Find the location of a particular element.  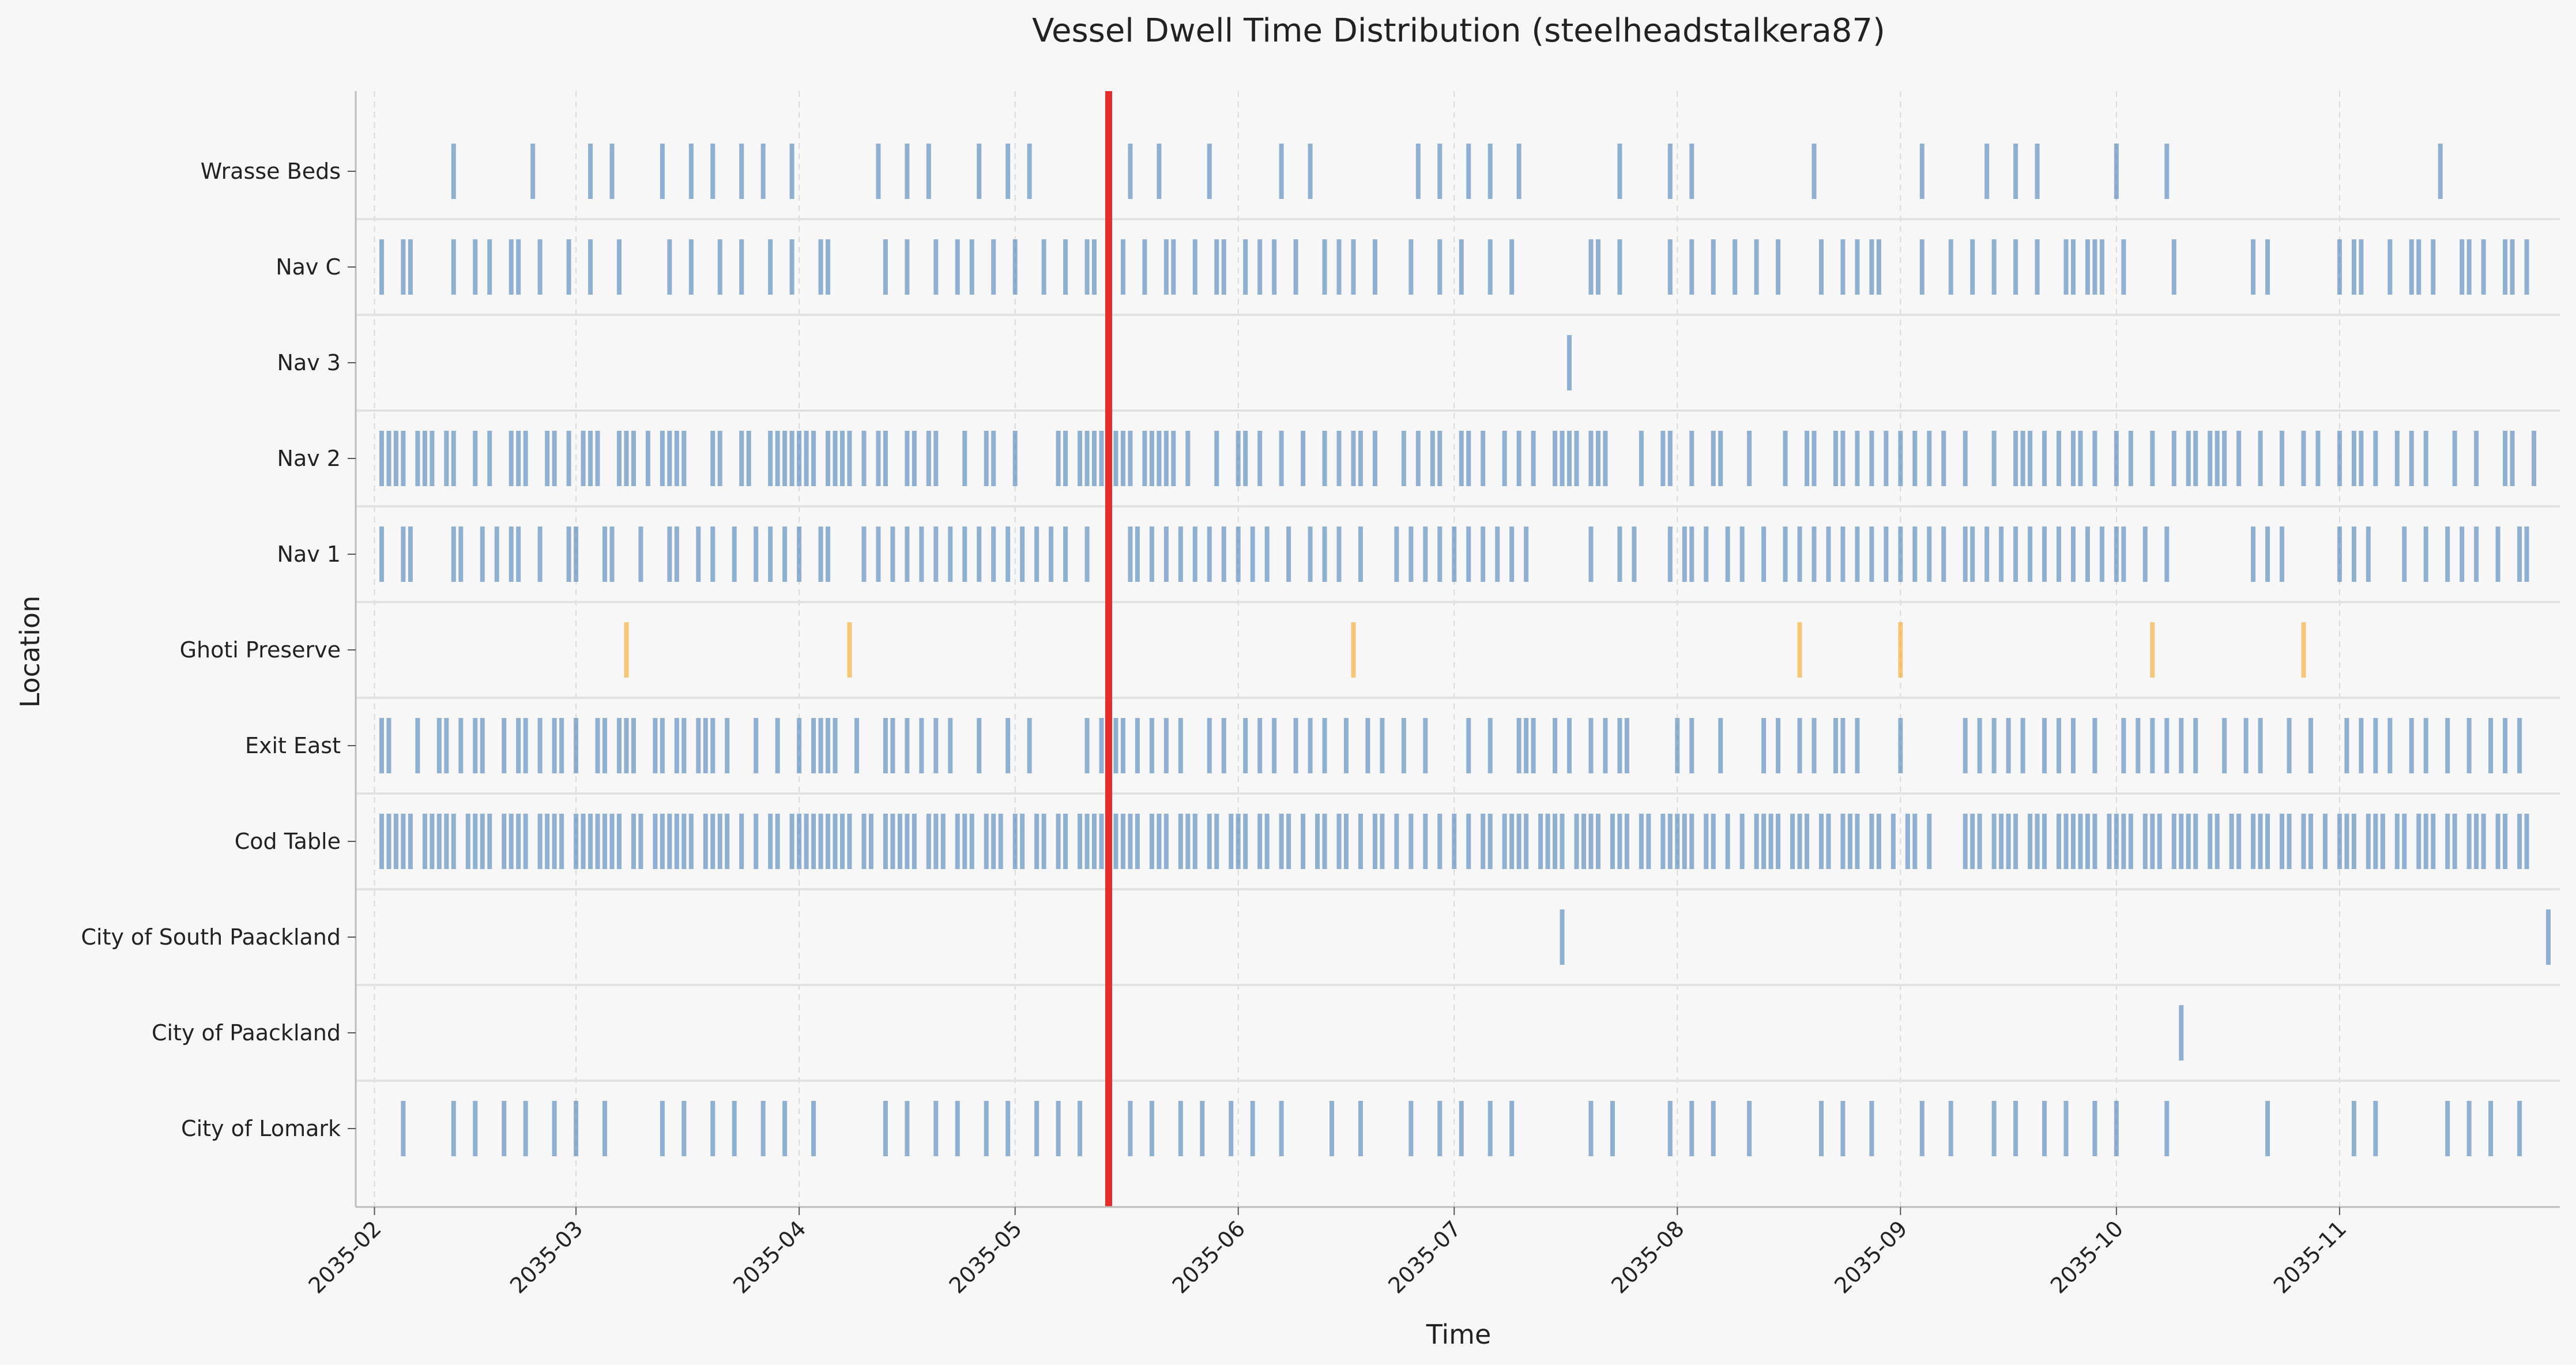

x-axis-title: Time is located at coordinates (1459, 1335).